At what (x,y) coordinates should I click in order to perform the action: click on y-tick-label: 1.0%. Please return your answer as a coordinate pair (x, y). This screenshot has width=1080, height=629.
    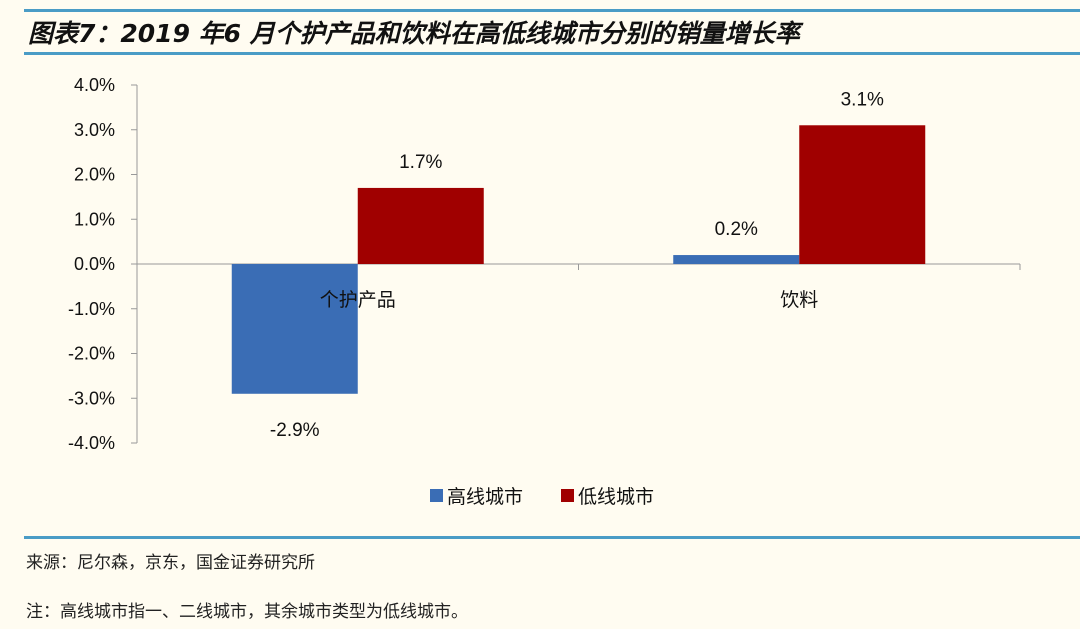
    Looking at the image, I should click on (94, 219).